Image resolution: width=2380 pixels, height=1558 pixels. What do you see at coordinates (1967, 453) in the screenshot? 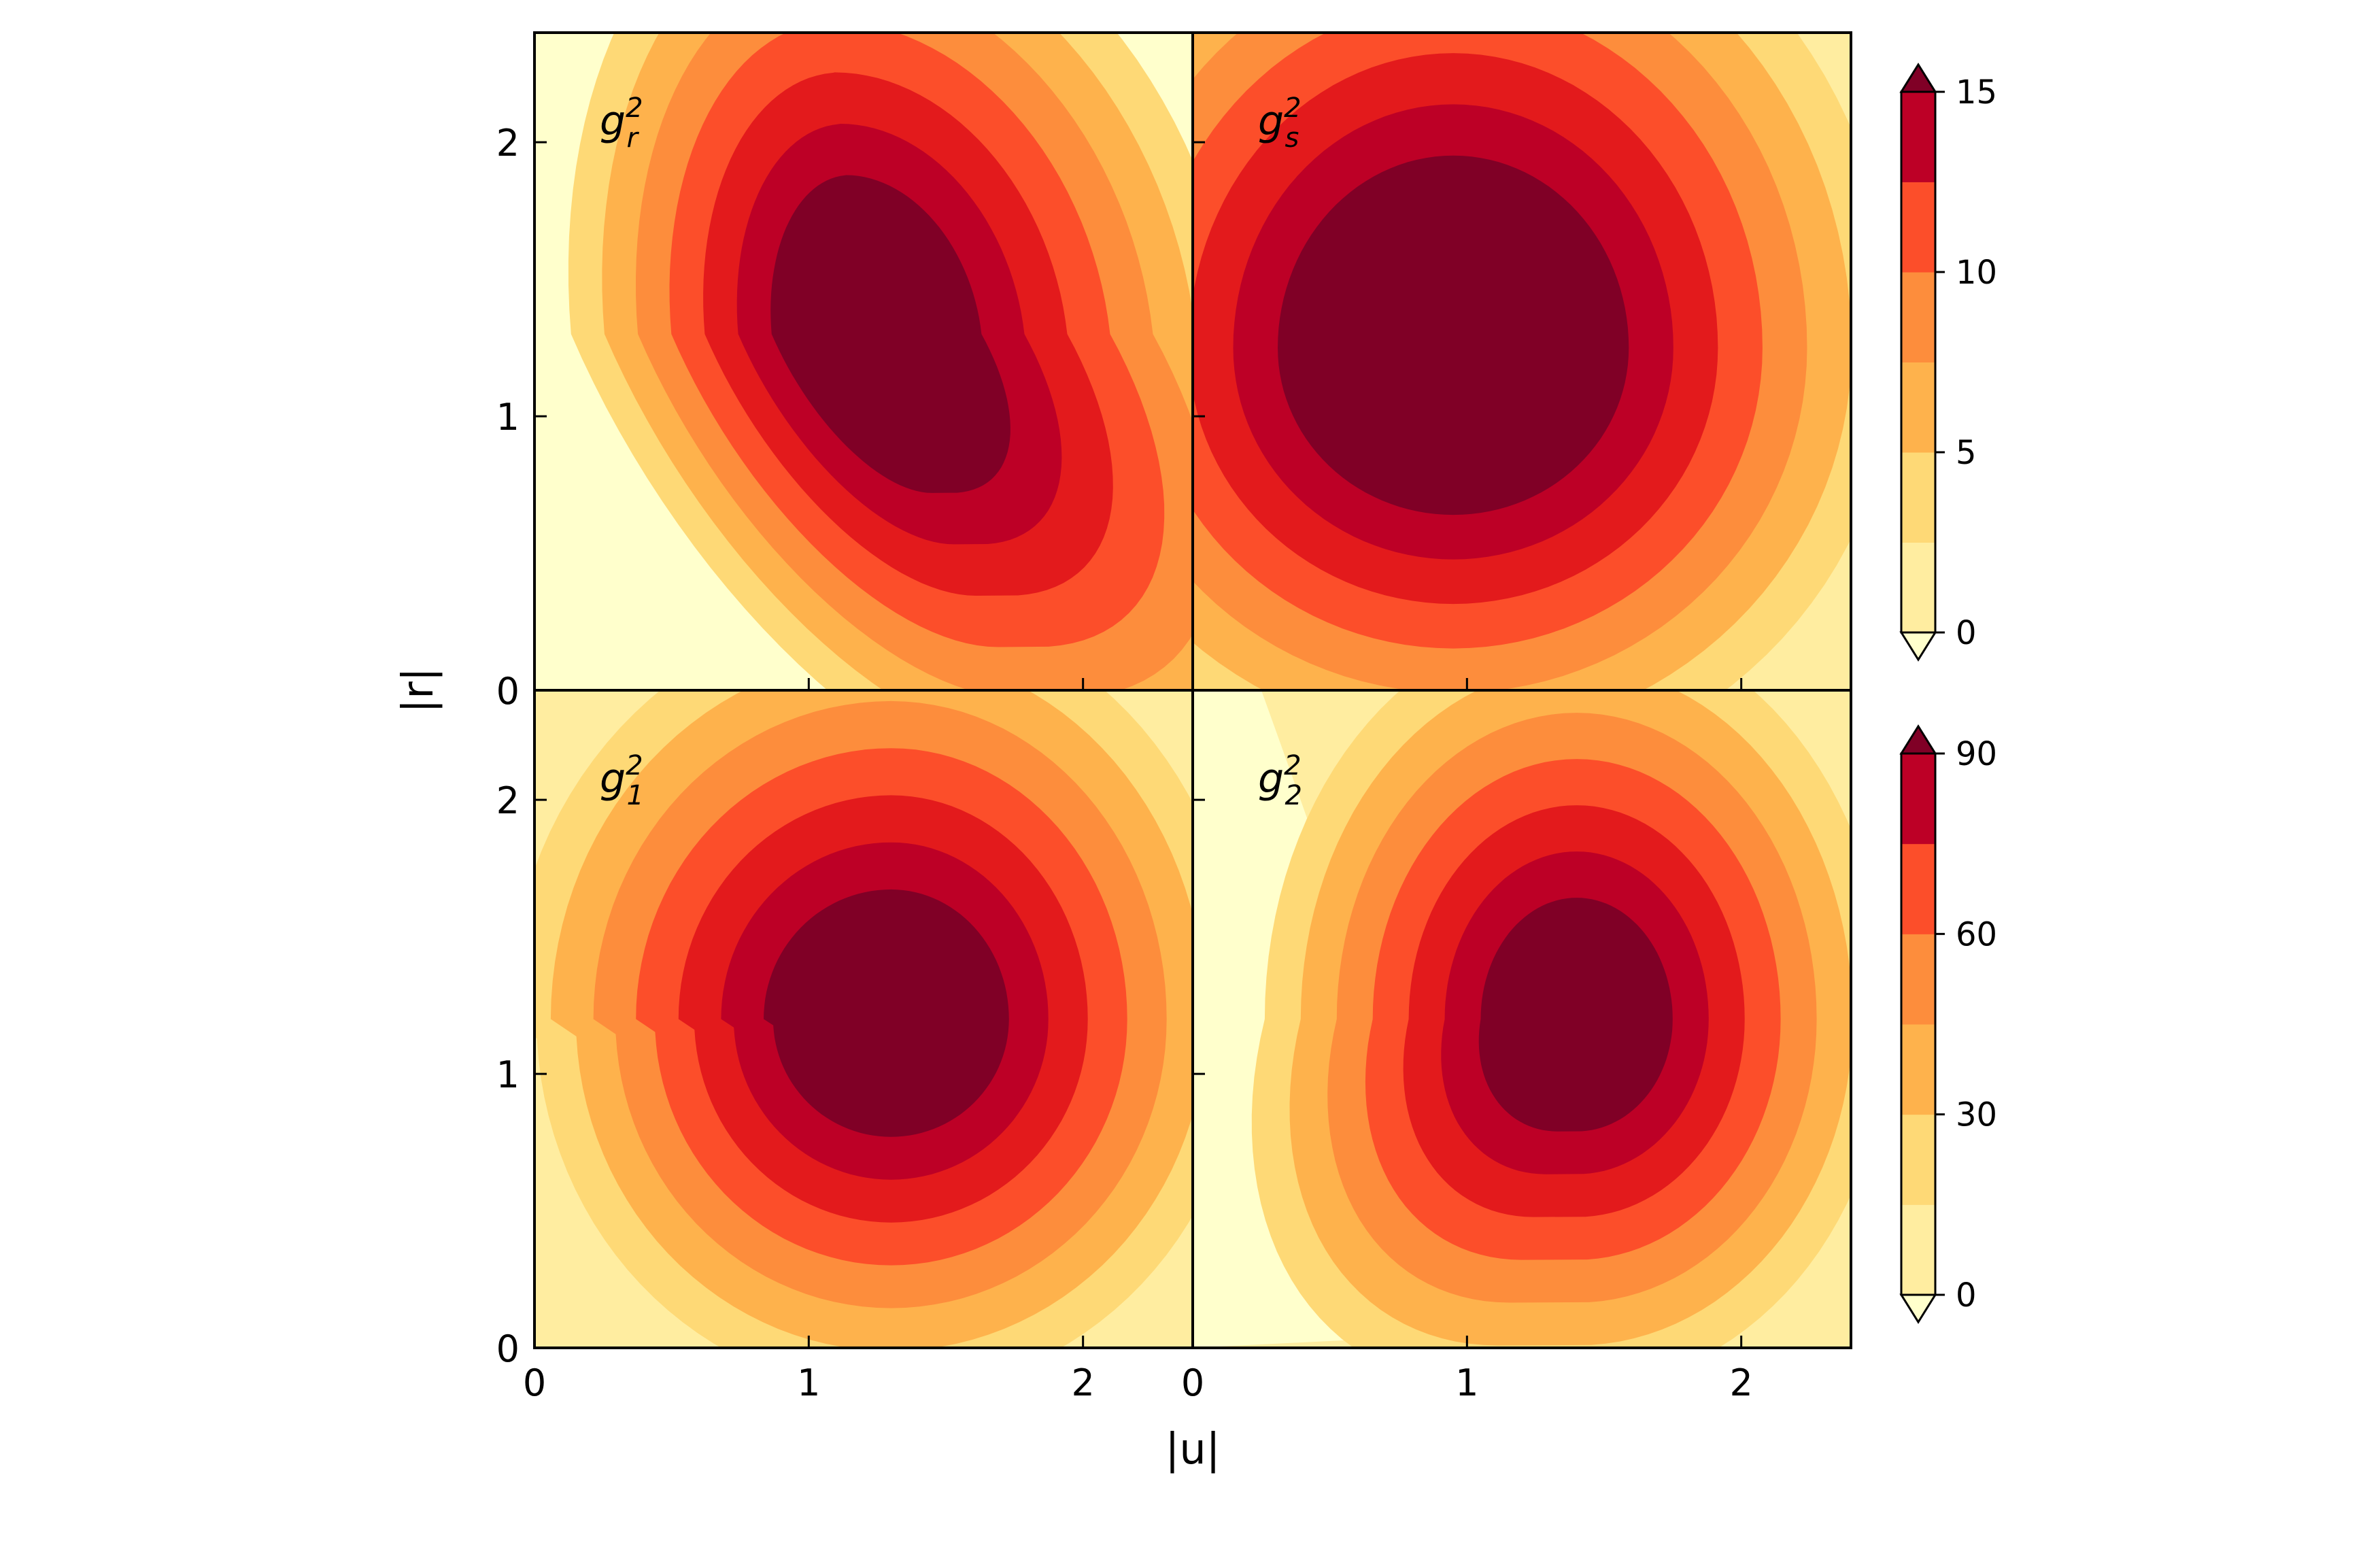
I see `colorbar-tick-label: 5` at bounding box center [1967, 453].